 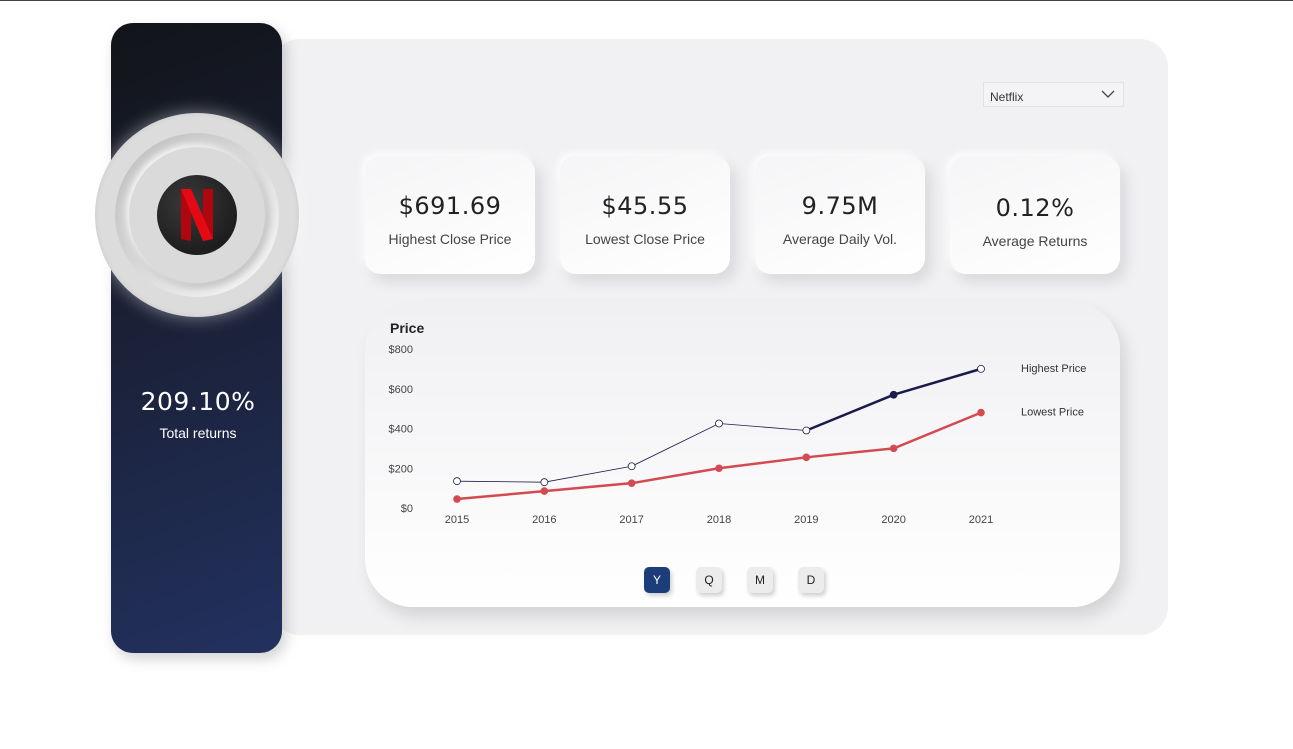 What do you see at coordinates (407, 509) in the screenshot?
I see `y-tick-label: $0` at bounding box center [407, 509].